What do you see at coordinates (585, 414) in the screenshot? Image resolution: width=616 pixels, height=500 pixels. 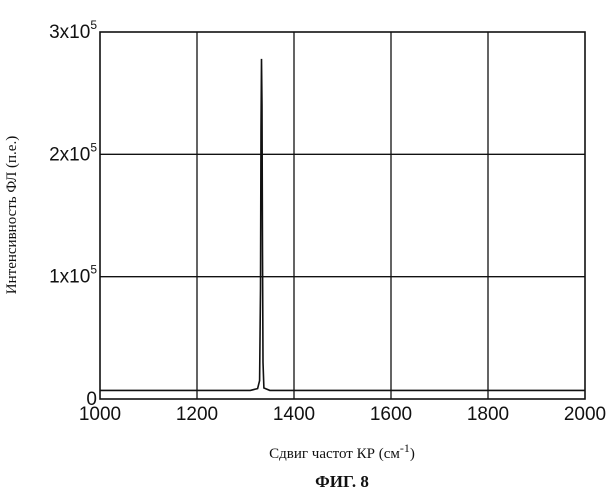 I see `x-tick-label: 2000` at bounding box center [585, 414].